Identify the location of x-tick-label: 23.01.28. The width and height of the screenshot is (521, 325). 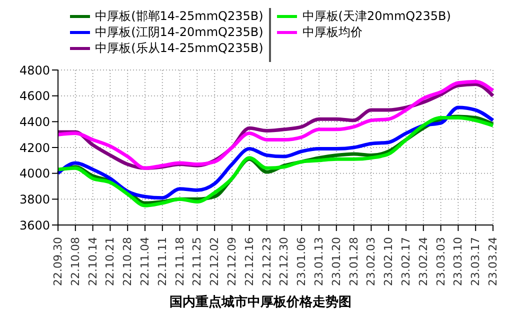
(353, 261).